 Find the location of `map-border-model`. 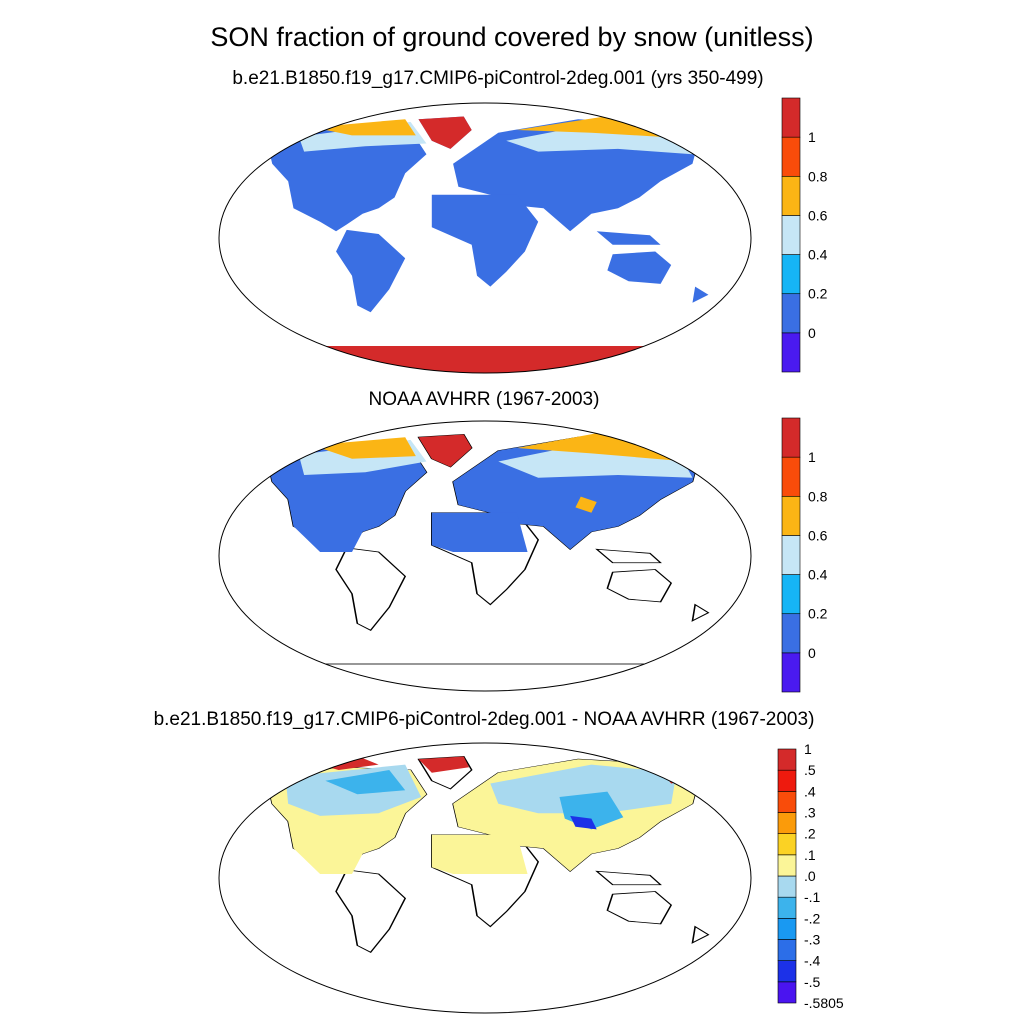

map-border-model is located at coordinates (485, 238).